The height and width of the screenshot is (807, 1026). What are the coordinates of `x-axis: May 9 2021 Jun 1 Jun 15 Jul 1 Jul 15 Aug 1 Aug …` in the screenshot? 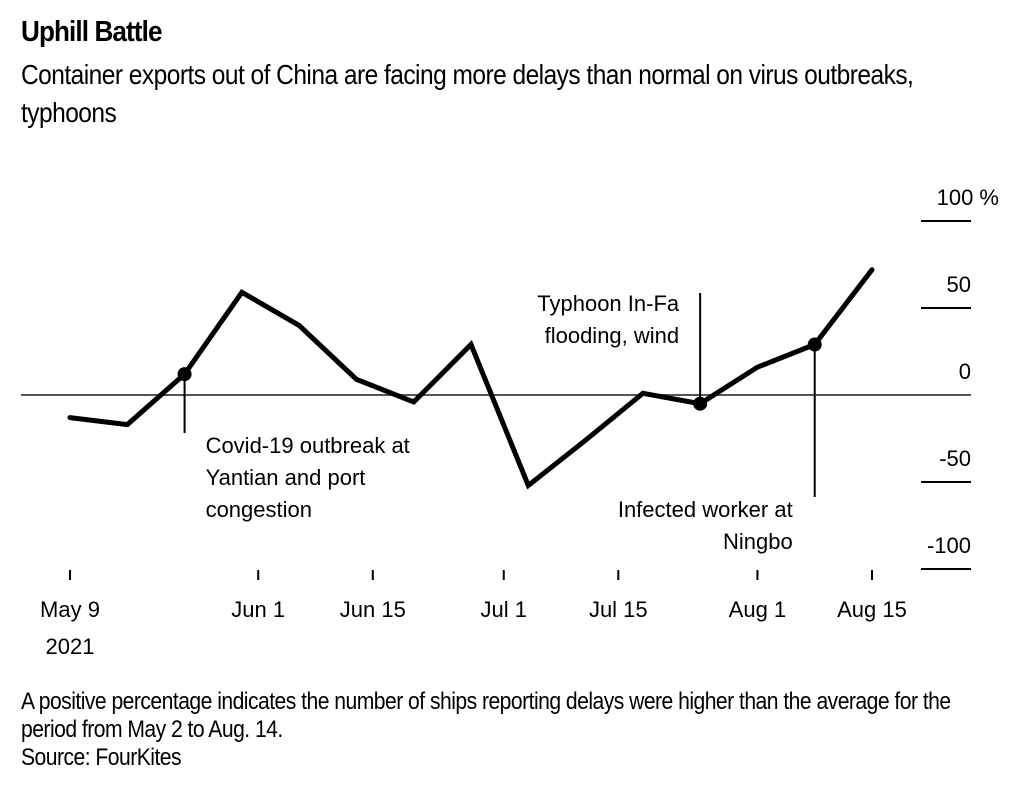 It's located at (473, 614).